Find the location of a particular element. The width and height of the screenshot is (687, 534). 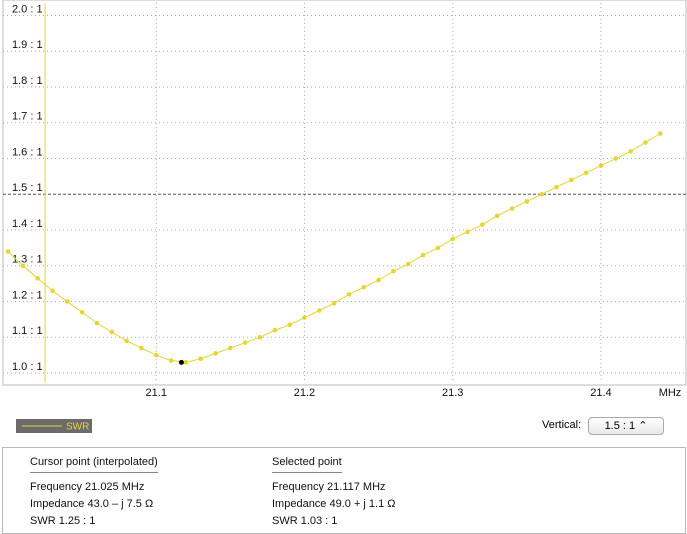

y-tick-label: 1.2 : 1 is located at coordinates (27, 295).